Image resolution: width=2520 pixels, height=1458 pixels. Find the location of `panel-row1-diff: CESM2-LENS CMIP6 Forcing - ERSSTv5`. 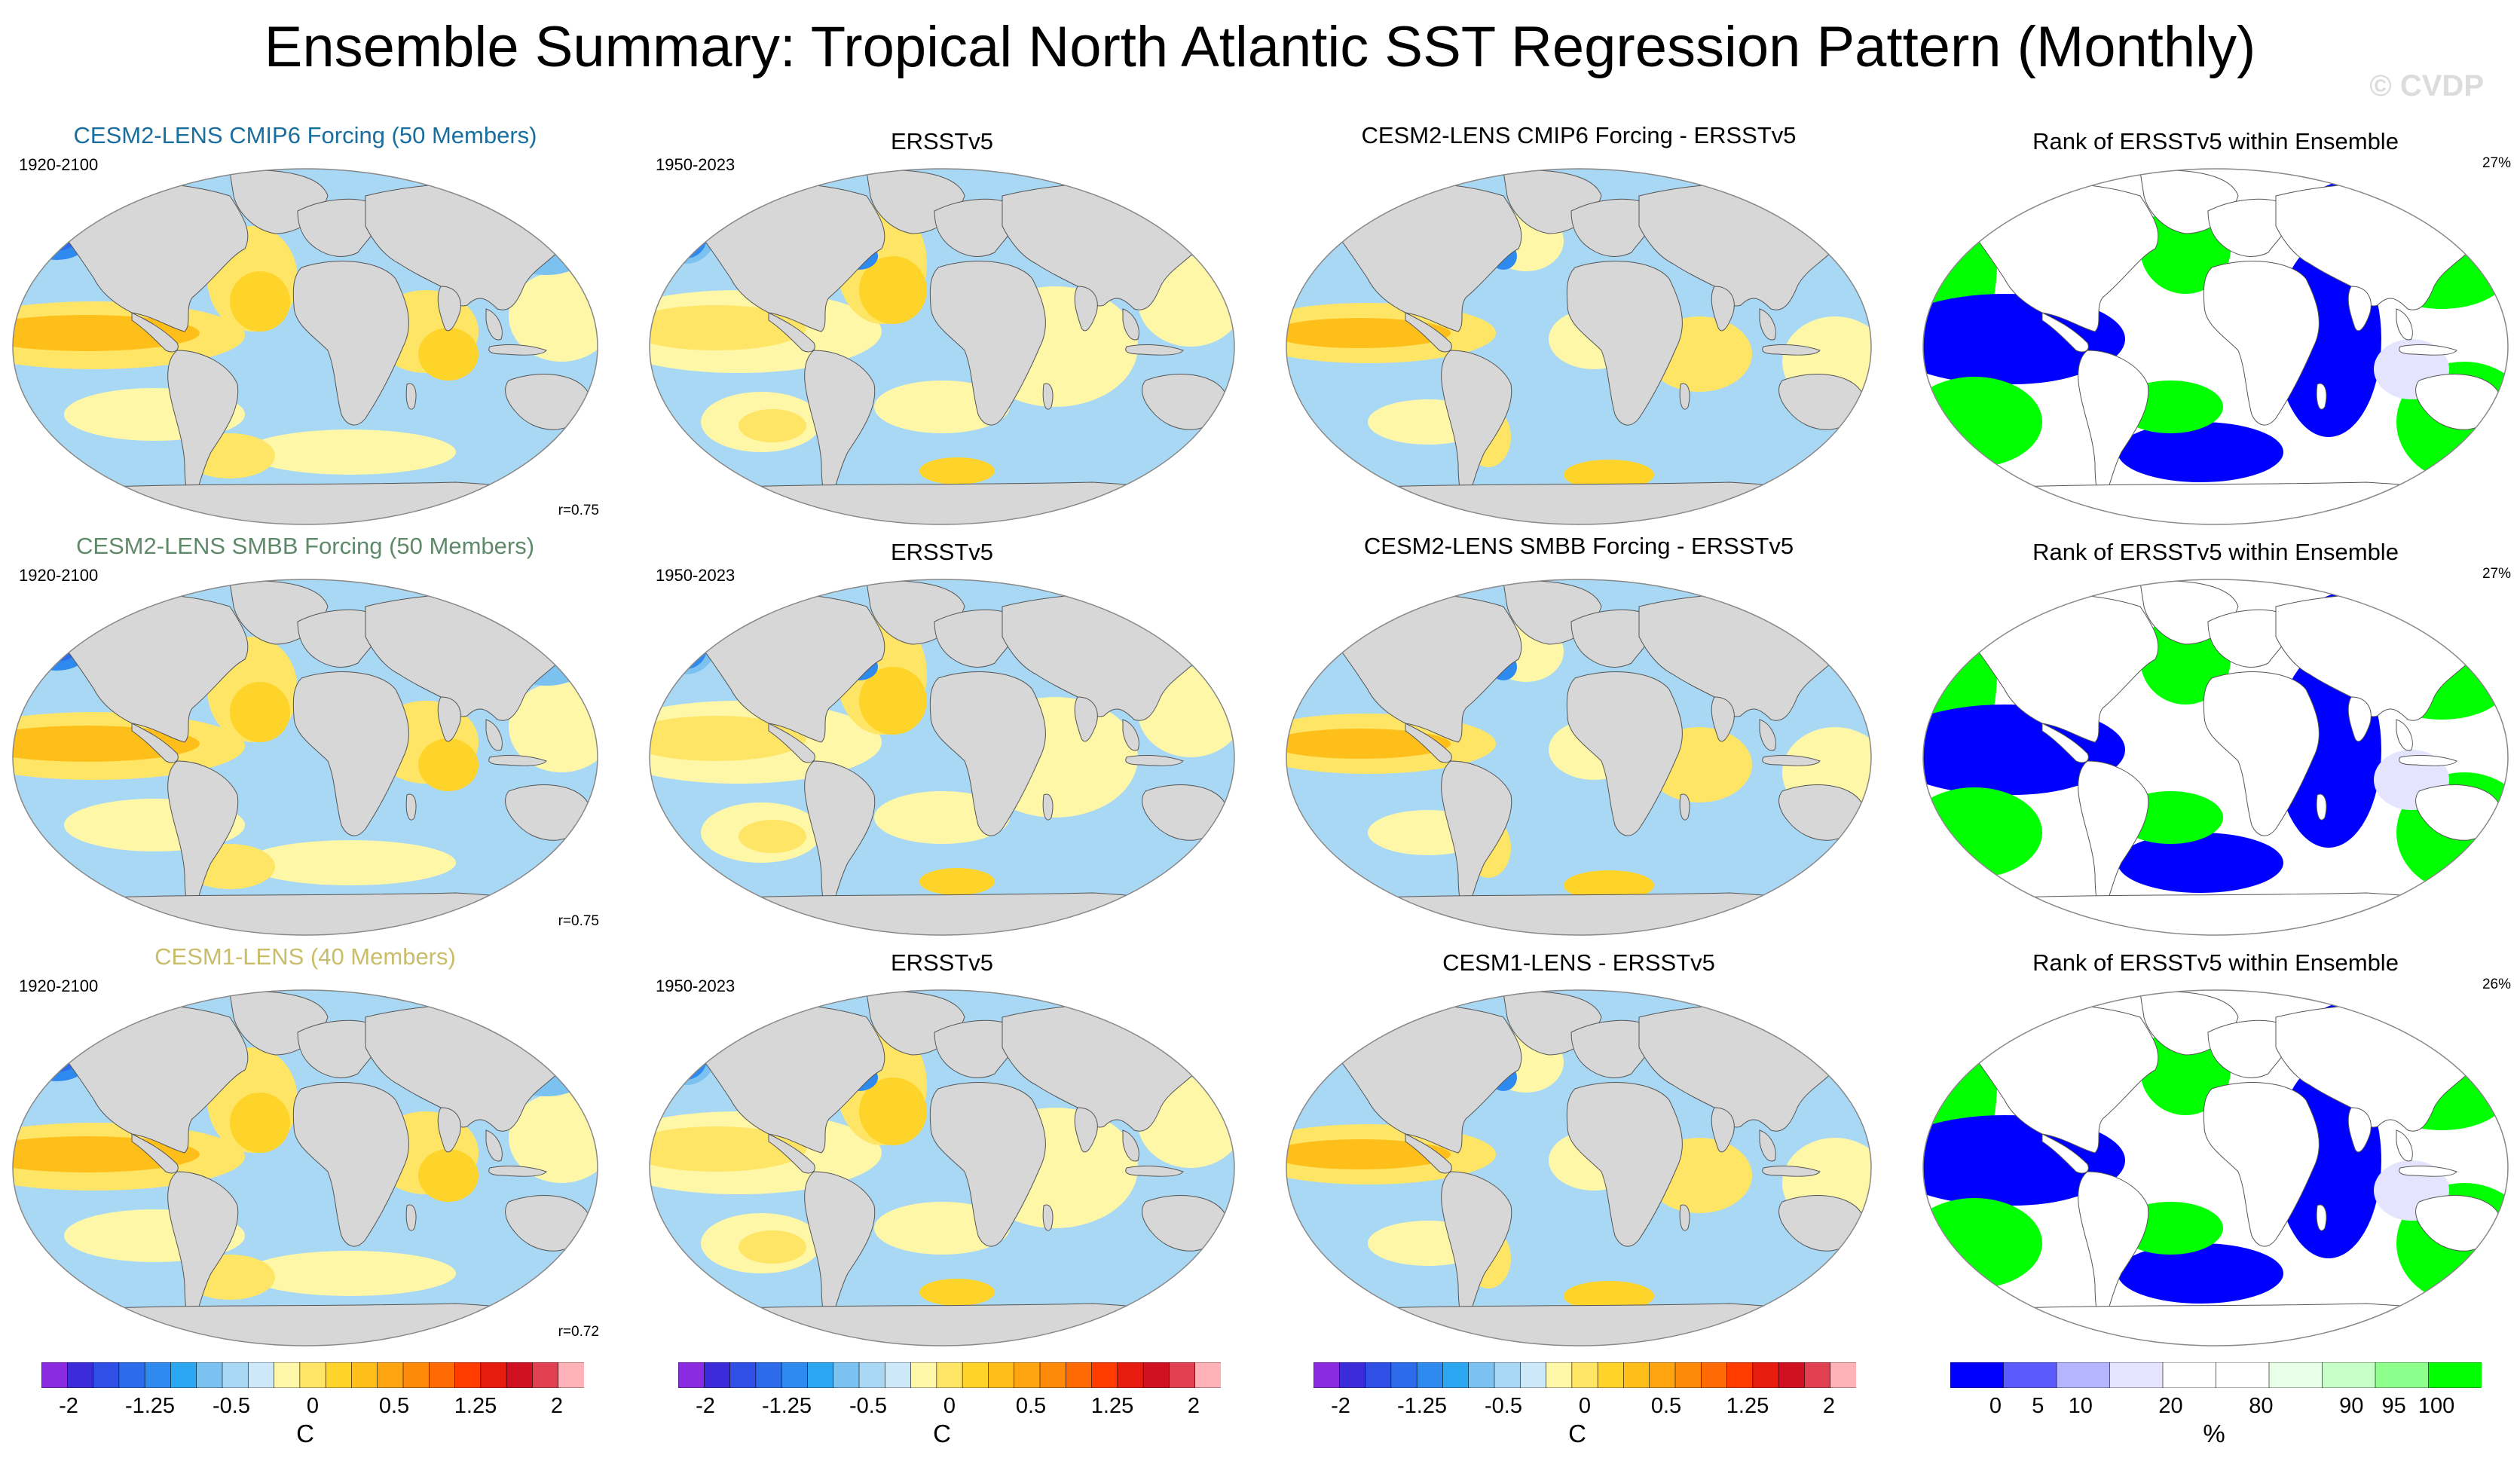

panel-row1-diff: CESM2-LENS CMIP6 Forcing - ERSSTv5 is located at coordinates (1578, 326).